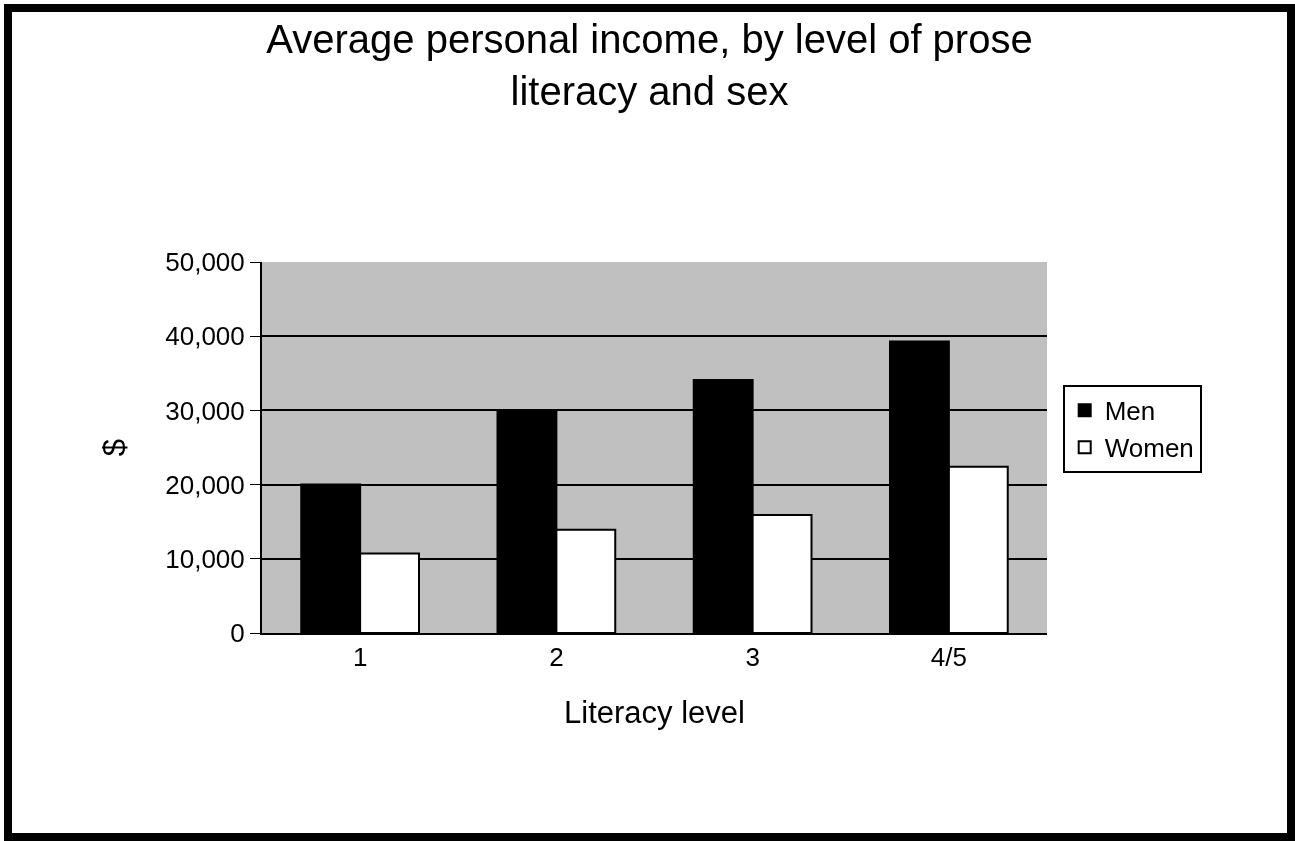 The width and height of the screenshot is (1295, 841). What do you see at coordinates (1130, 411) in the screenshot?
I see `legend-label: Men` at bounding box center [1130, 411].